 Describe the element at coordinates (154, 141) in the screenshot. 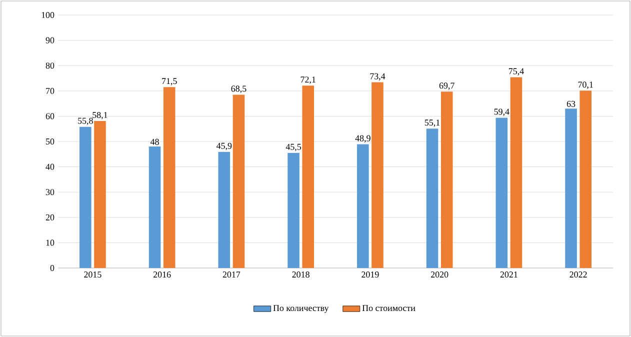

I see `data-label: 48` at that location.